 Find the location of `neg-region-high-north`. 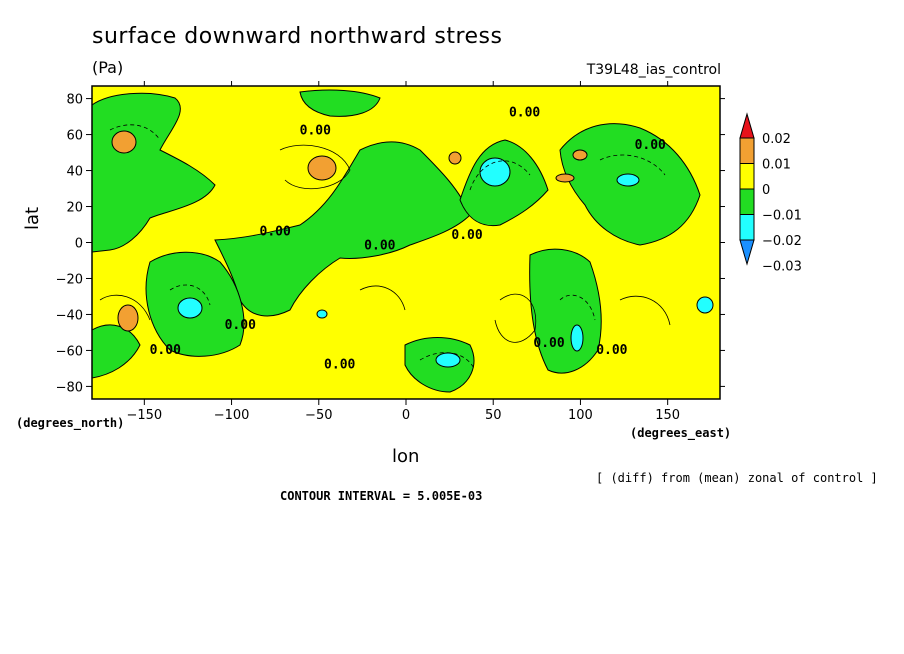

neg-region-high-north is located at coordinates (340, 103).